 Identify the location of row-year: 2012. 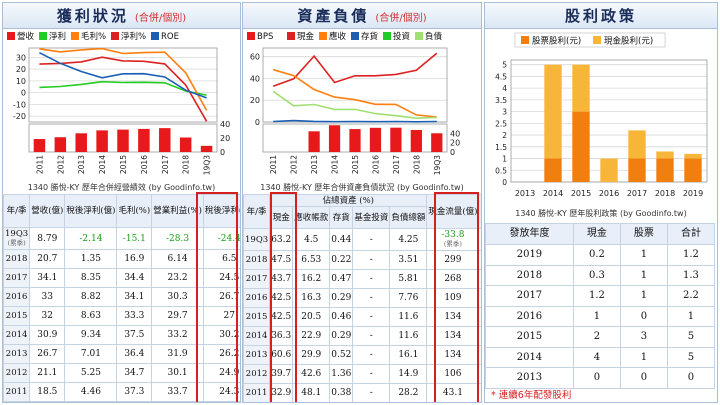
(17, 373).